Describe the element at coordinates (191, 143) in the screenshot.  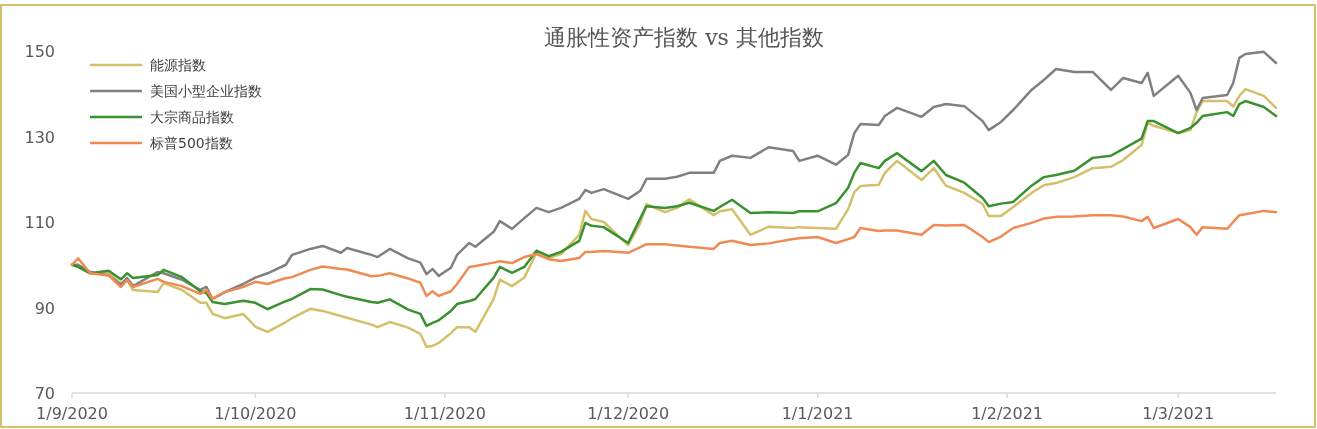
I see `legend-label: 标普500指数` at that location.